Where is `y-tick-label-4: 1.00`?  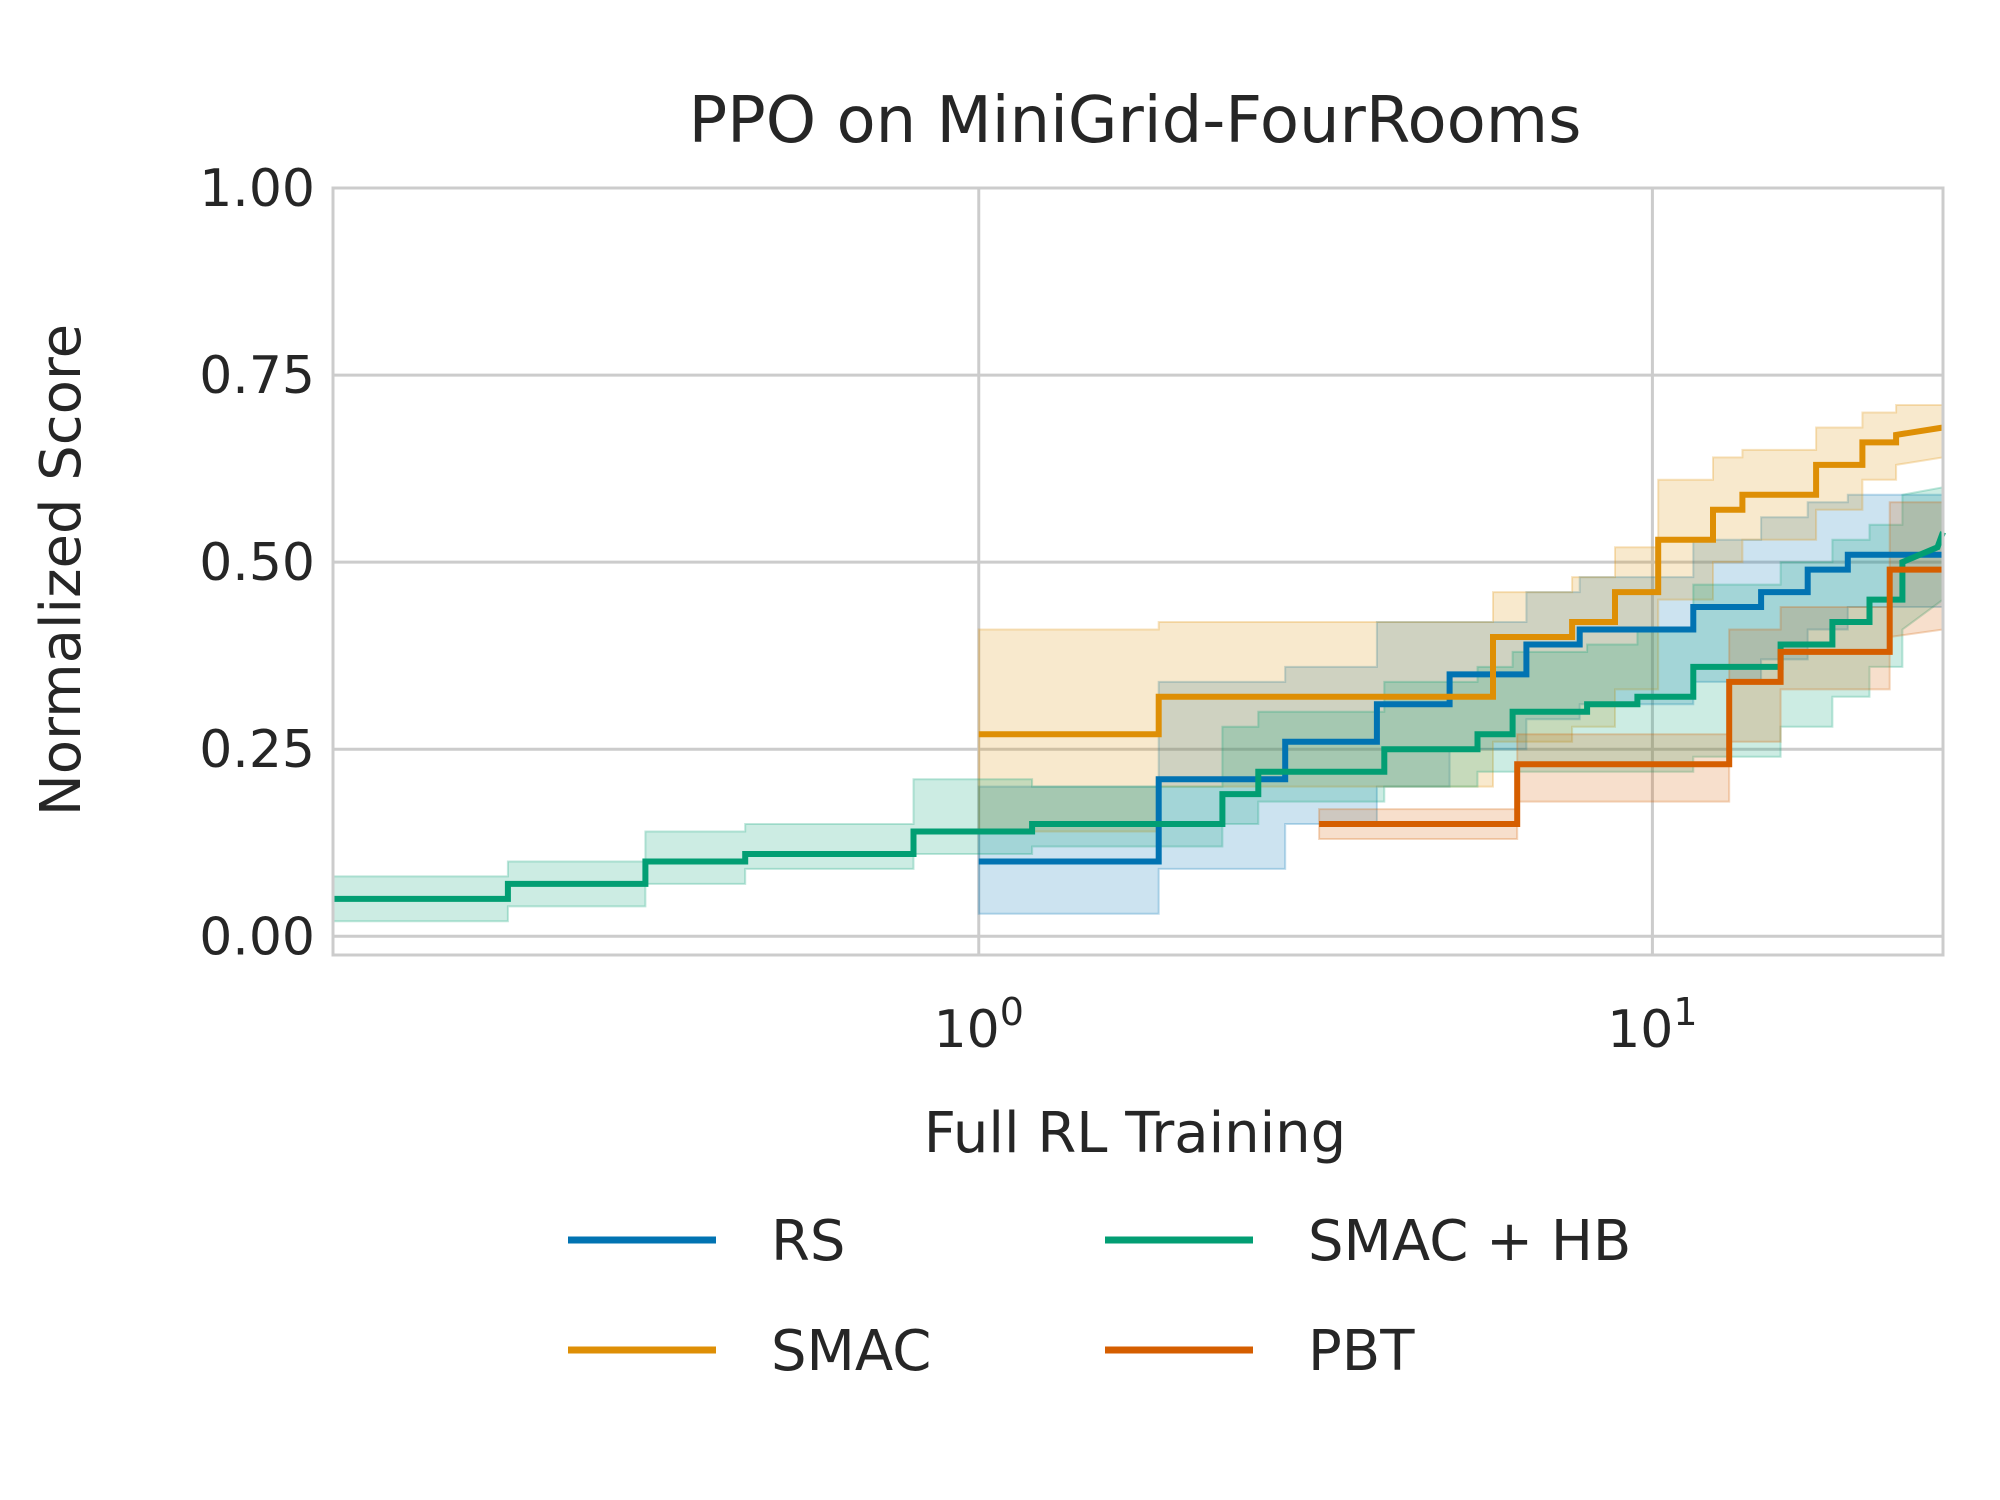
y-tick-label-4: 1.00 is located at coordinates (257, 189).